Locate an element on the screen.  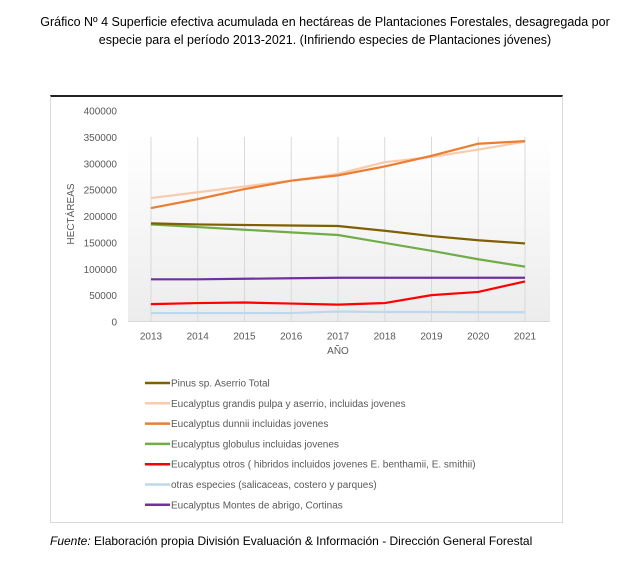
x-tick-label: 2013 is located at coordinates (151, 337).